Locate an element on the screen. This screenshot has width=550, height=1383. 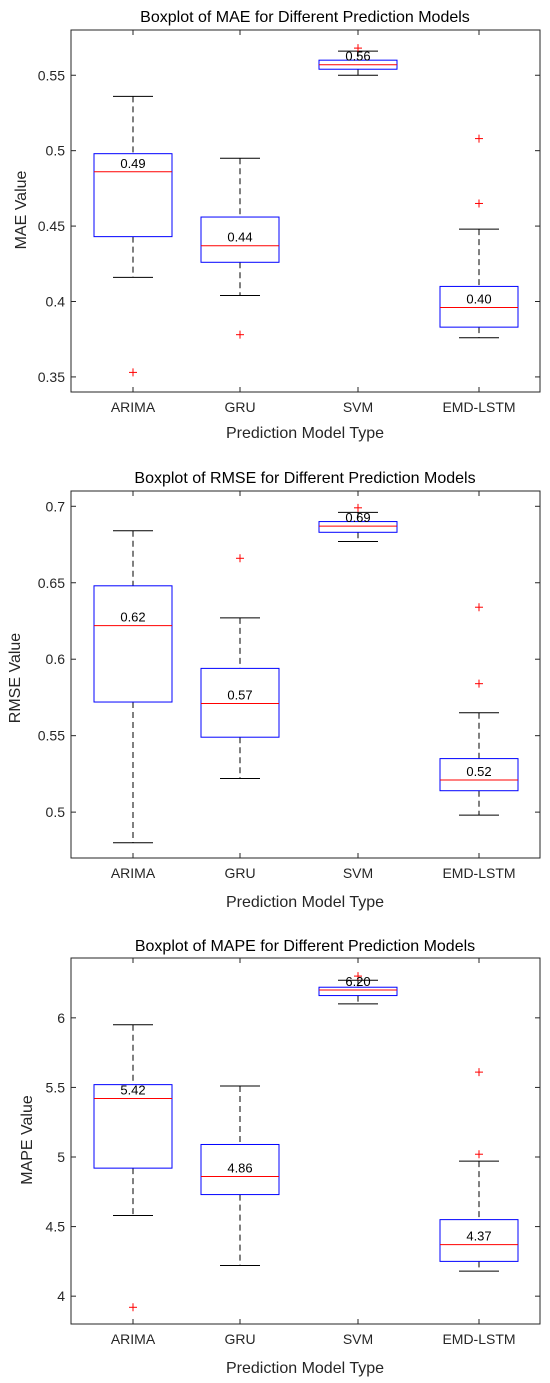
y-tick-label: 0.6 is located at coordinates (56, 659).